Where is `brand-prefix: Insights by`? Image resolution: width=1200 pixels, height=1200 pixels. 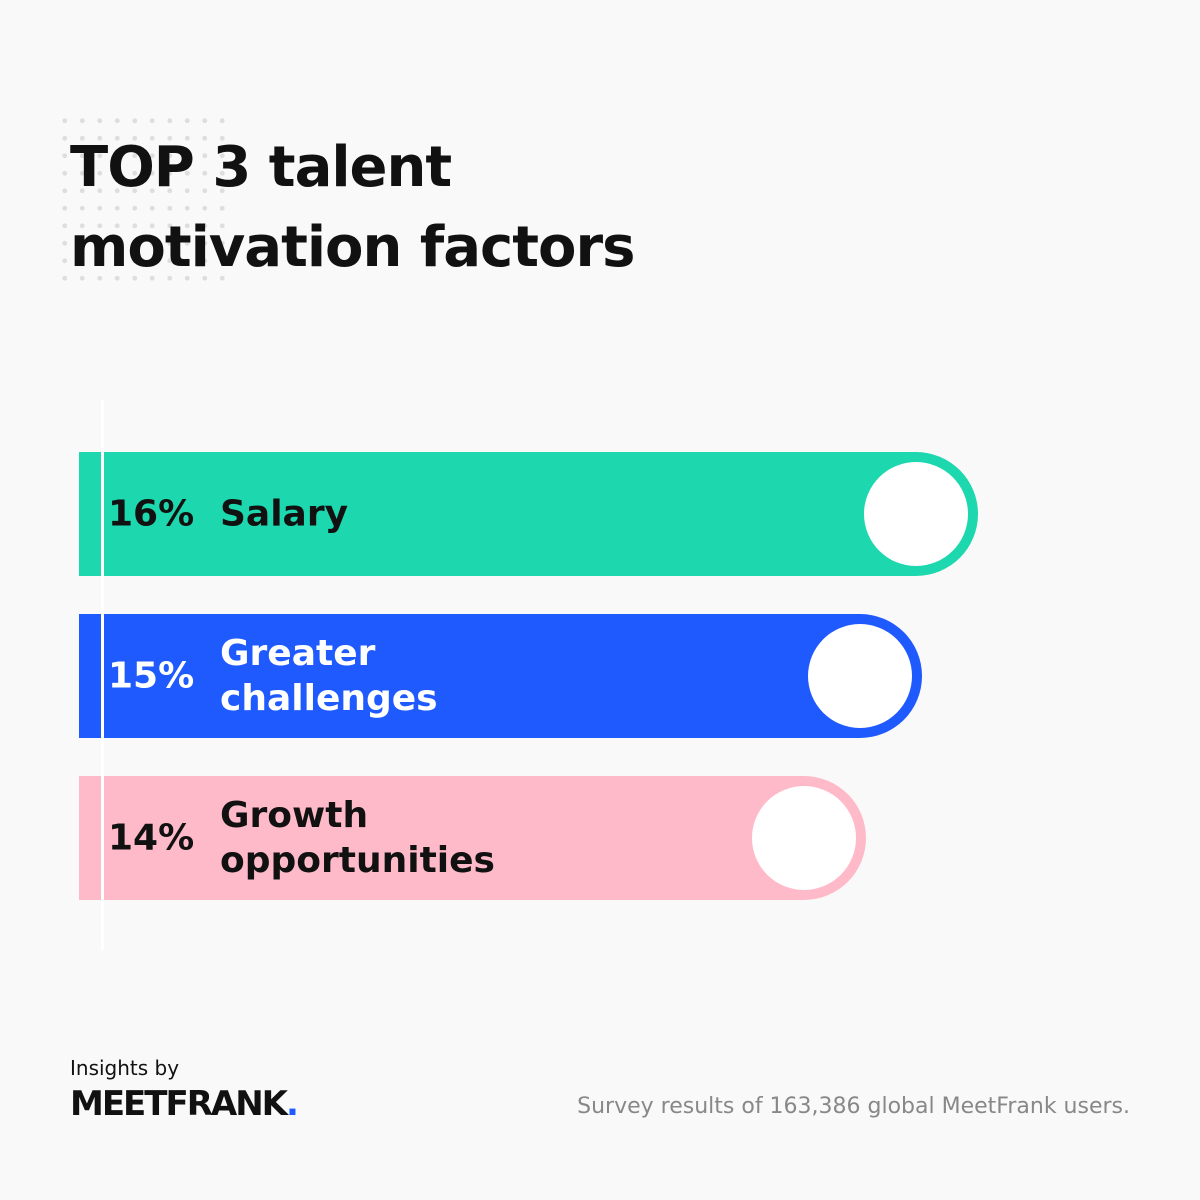 brand-prefix: Insights by is located at coordinates (125, 1068).